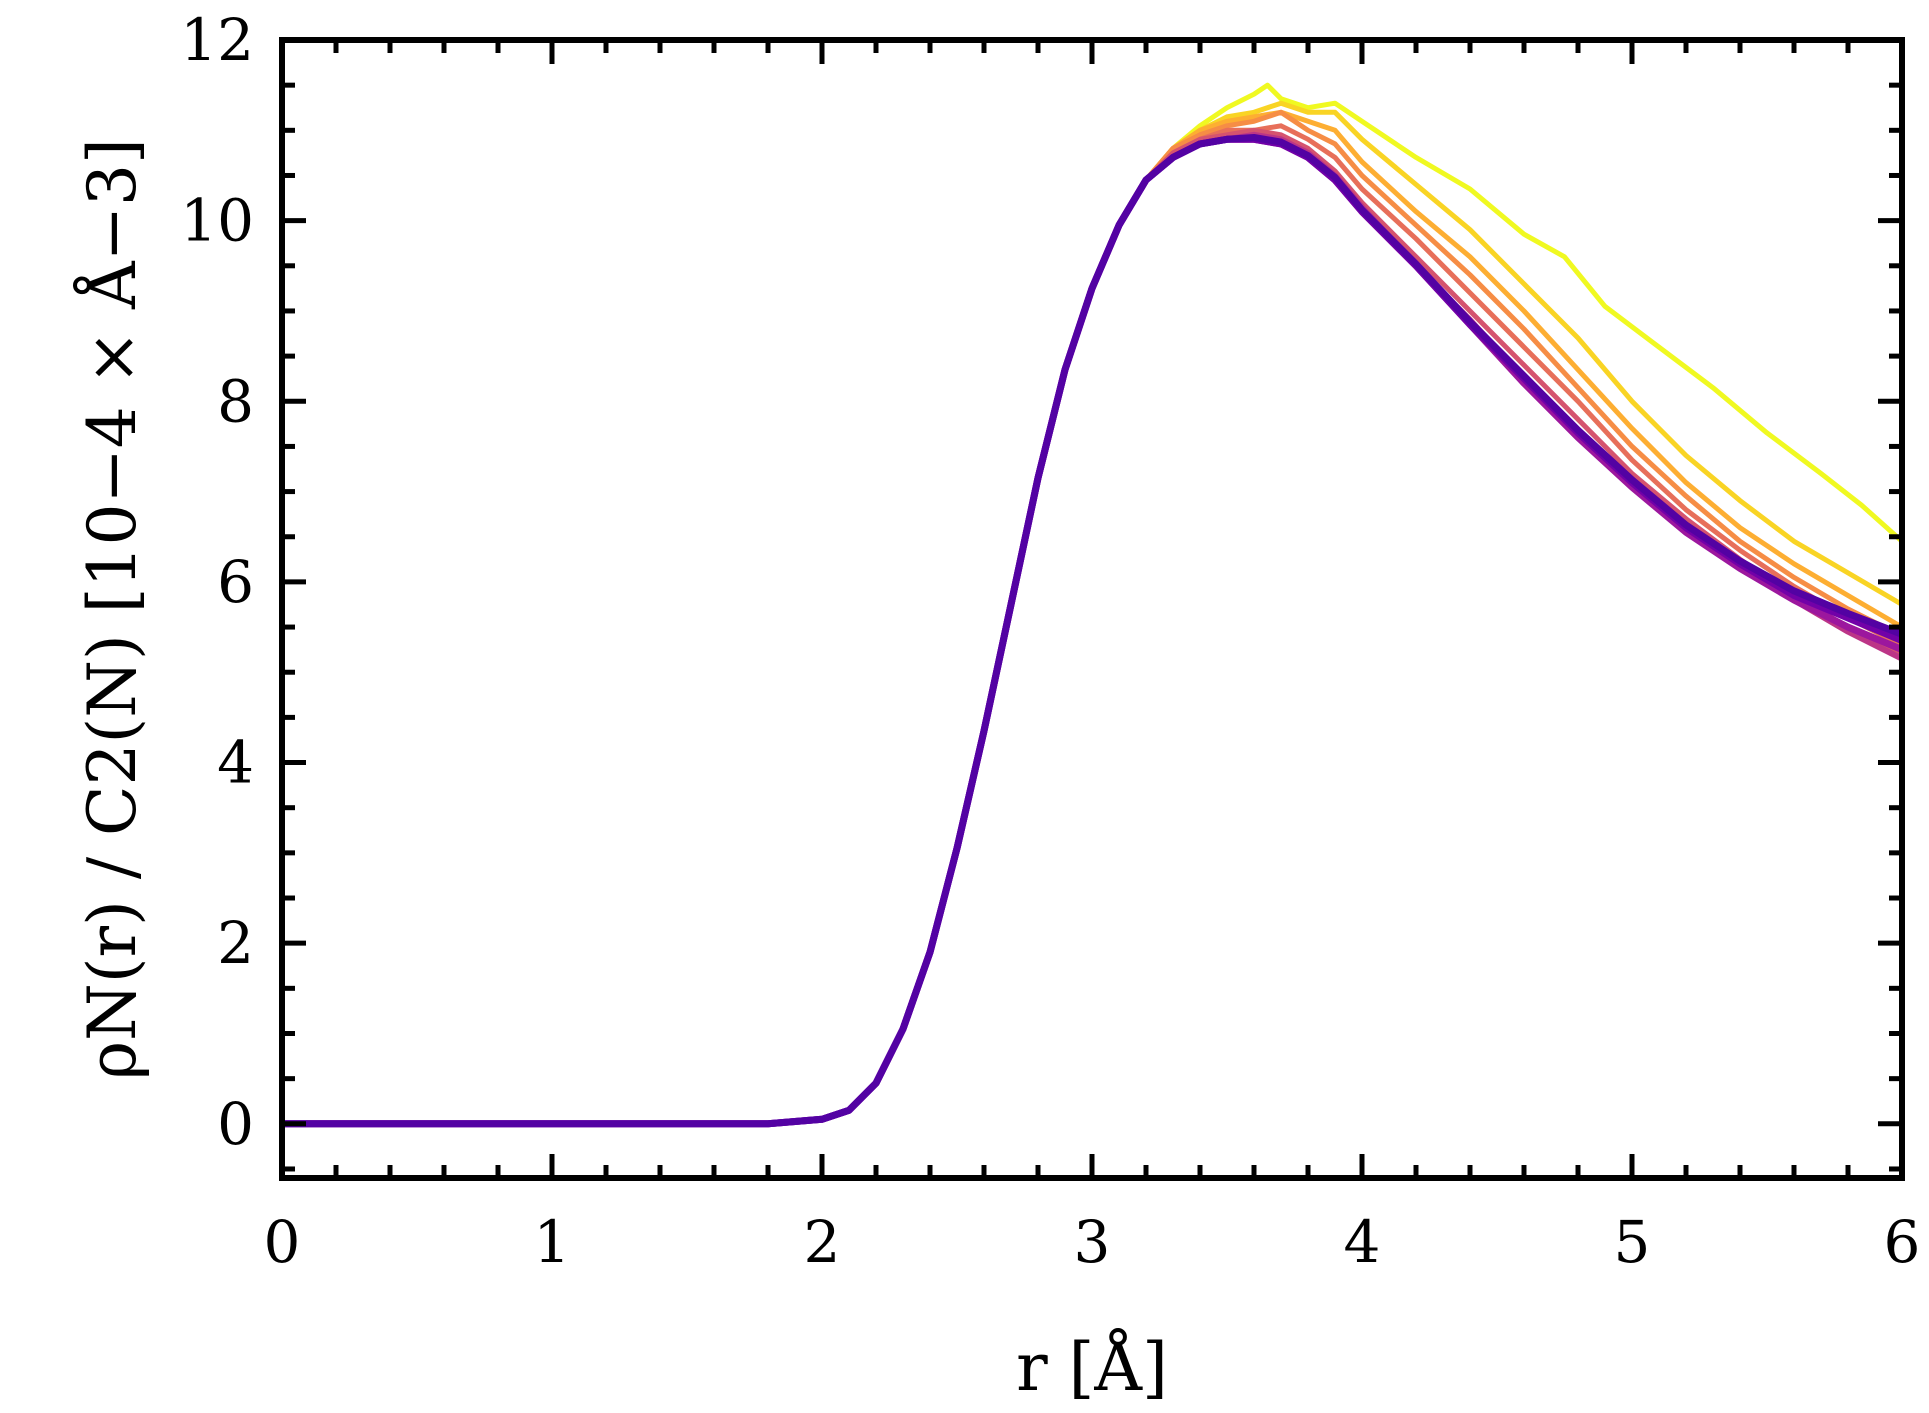 Image resolution: width=1929 pixels, height=1413 pixels. I want to click on x-tick-label: 5, so click(1632, 1242).